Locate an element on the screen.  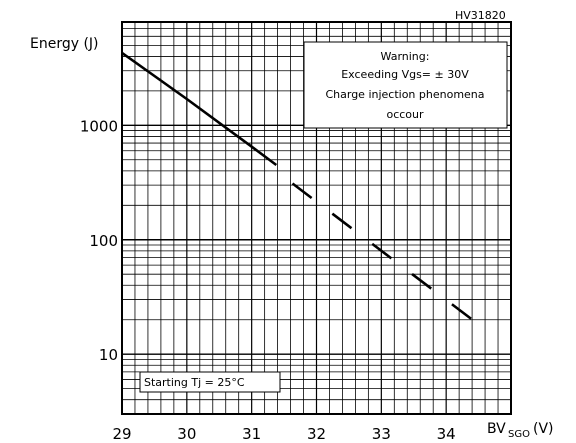
x-tick-label: 33 is located at coordinates (381, 434).